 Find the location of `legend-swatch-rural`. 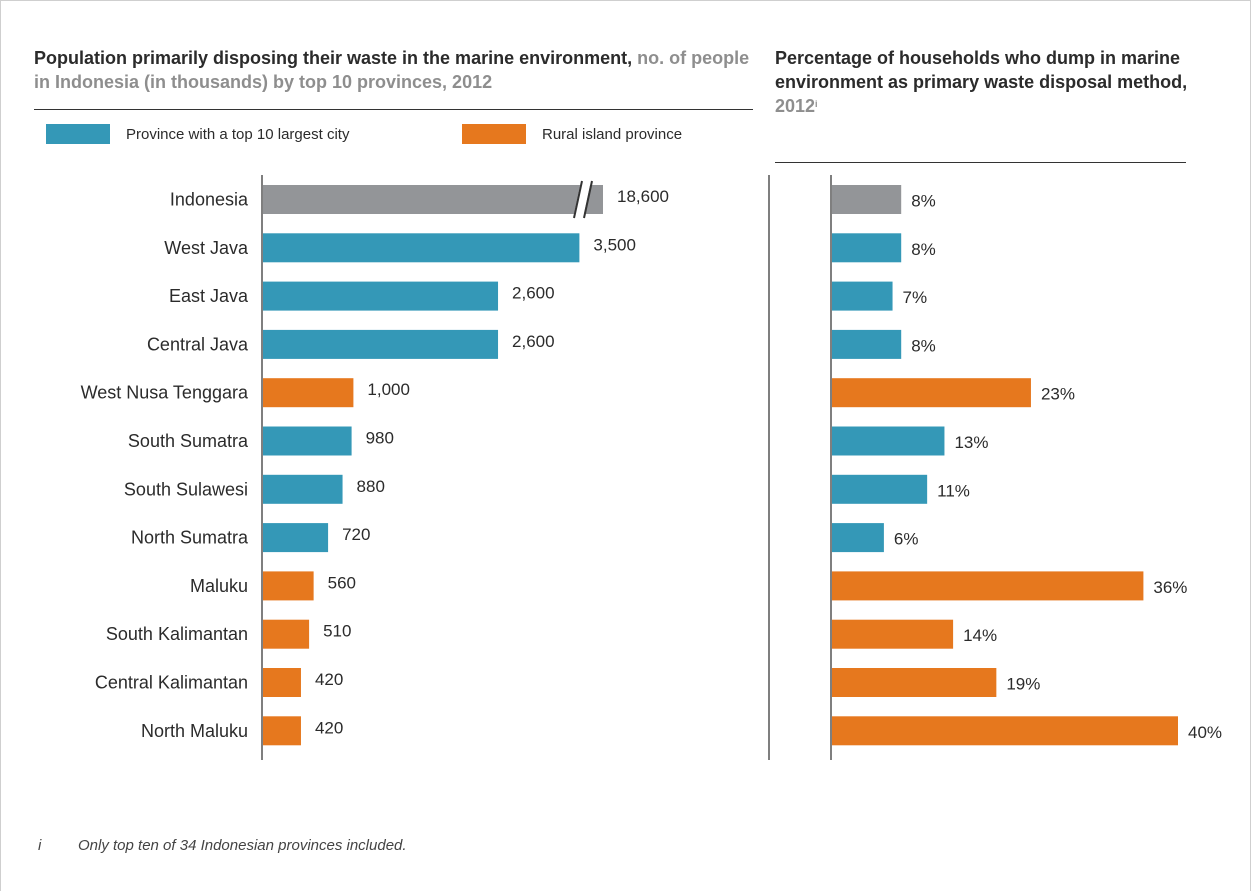

legend-swatch-rural is located at coordinates (494, 134).